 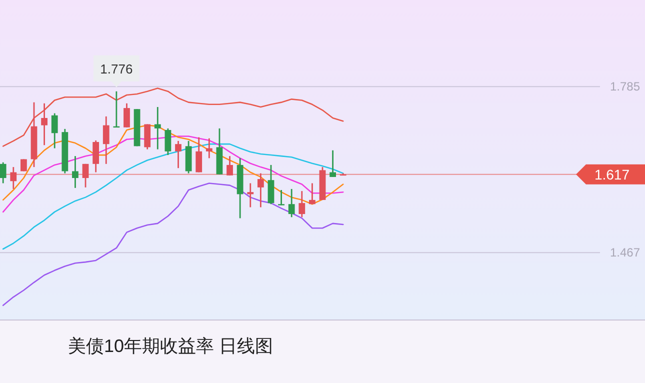 What do you see at coordinates (171, 346) in the screenshot?
I see `text: 美债10年期收益率 日线图` at bounding box center [171, 346].